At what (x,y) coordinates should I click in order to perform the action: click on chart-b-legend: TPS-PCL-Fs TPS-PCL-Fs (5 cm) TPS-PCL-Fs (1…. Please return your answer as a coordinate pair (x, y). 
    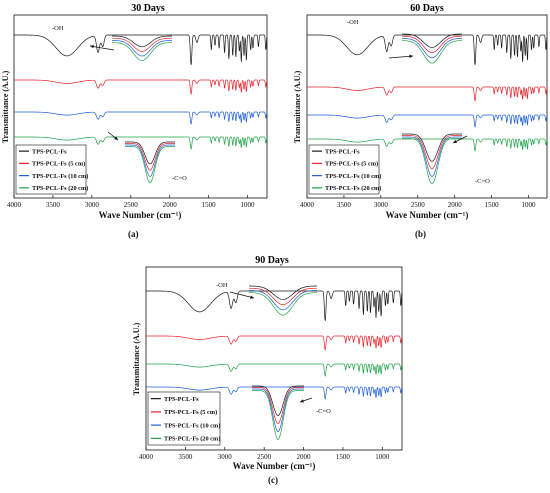
    Looking at the image, I should click on (344, 169).